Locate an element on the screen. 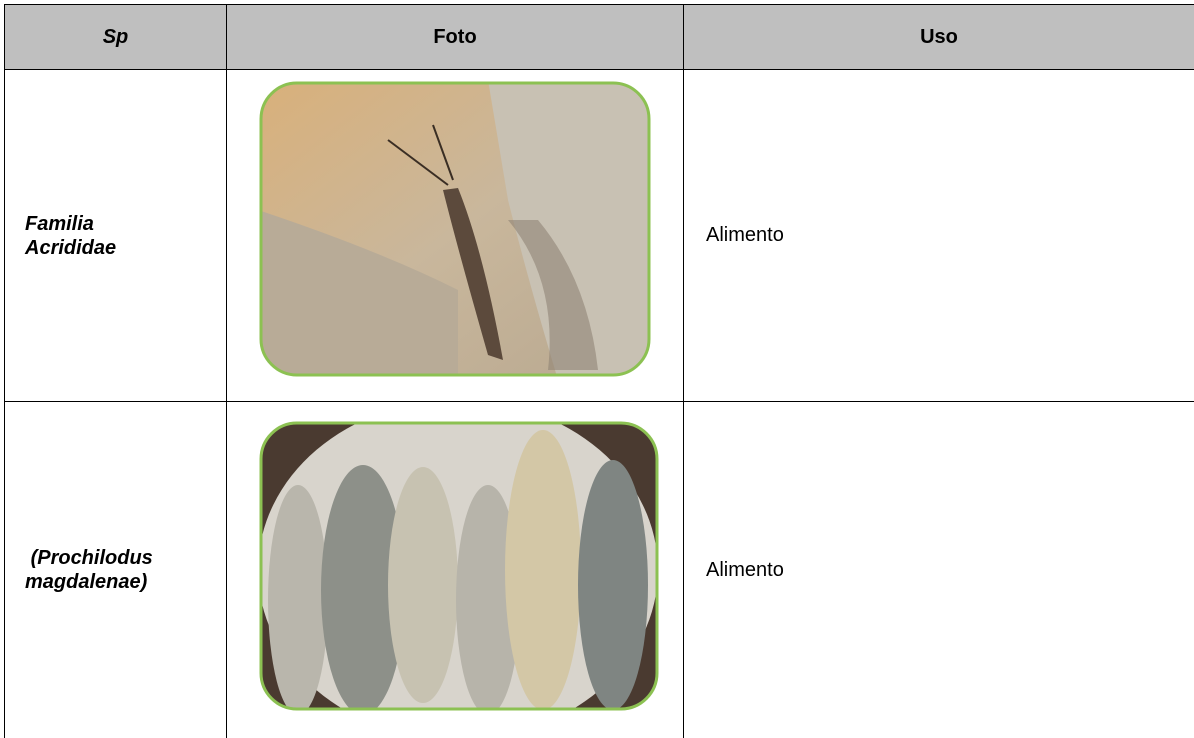 This screenshot has height=738, width=1194. header-text: Sp is located at coordinates (115, 36).